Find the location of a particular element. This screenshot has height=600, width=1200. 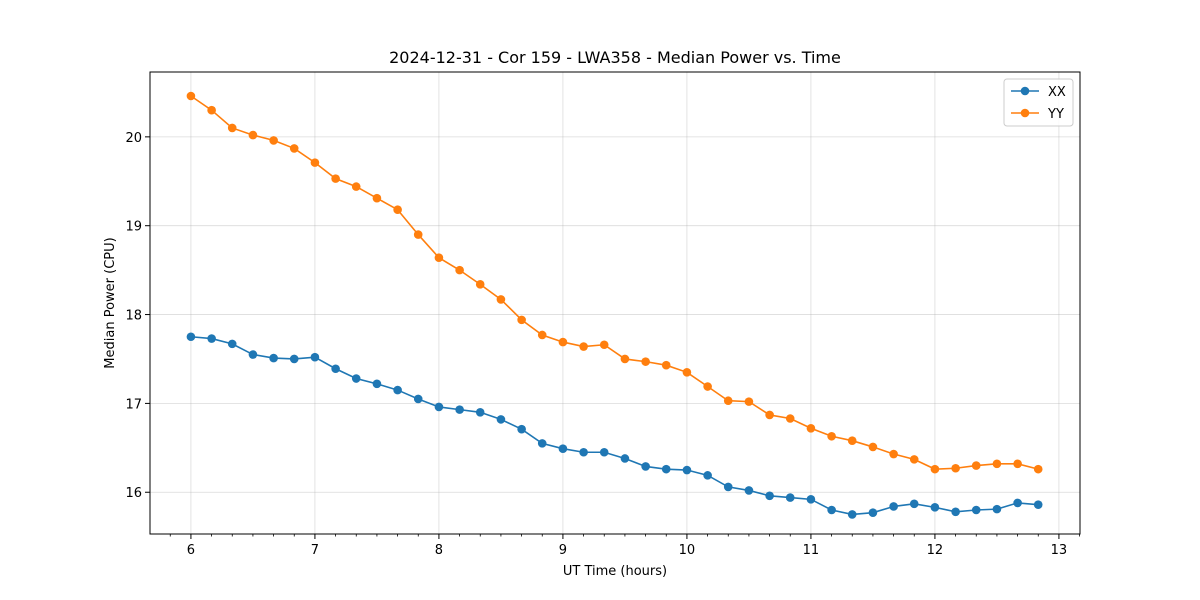

x-tick-label: 8 is located at coordinates (439, 550).